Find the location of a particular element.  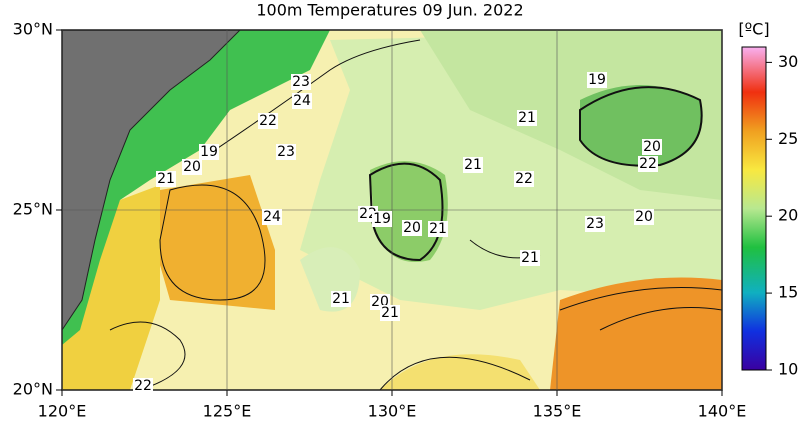

lon-label: 130°E is located at coordinates (392, 411).